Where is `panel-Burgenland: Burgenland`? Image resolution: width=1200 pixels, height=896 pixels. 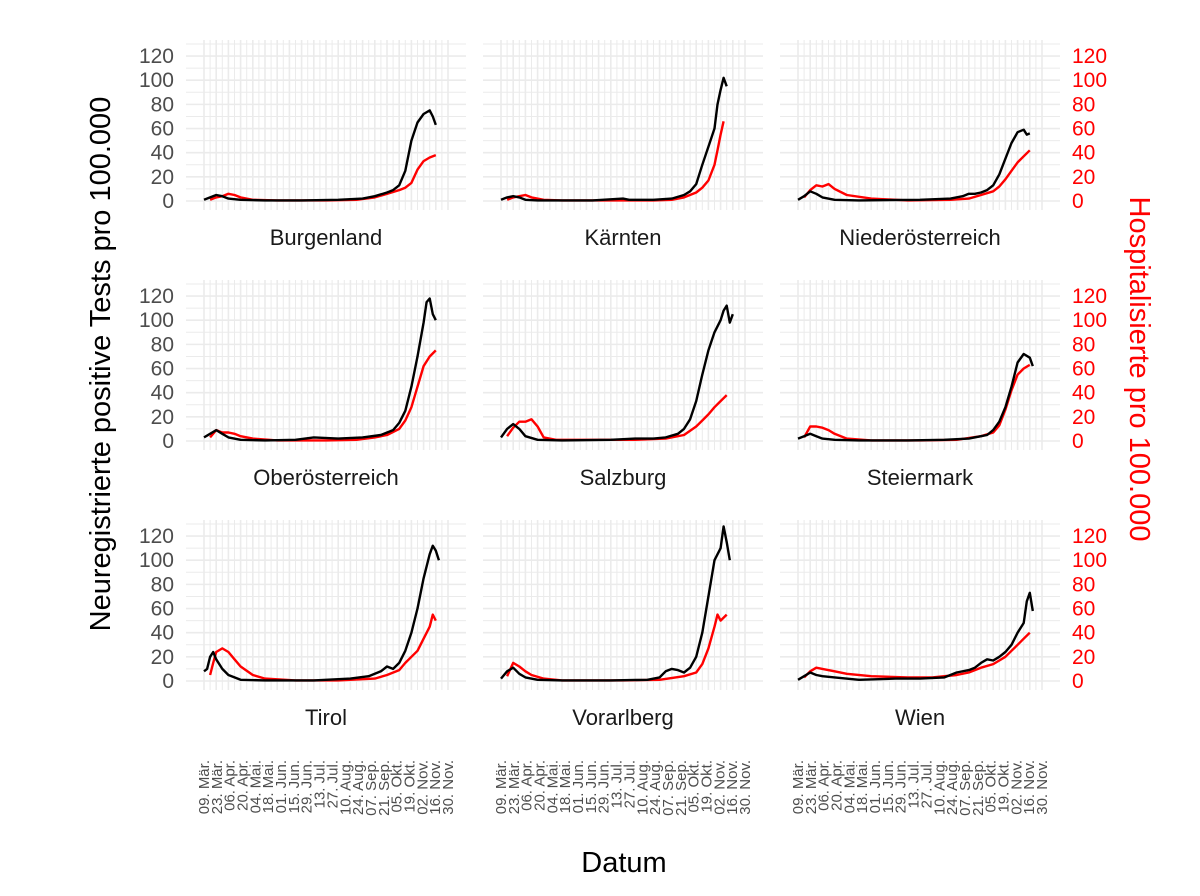 panel-Burgenland: Burgenland is located at coordinates (326, 145).